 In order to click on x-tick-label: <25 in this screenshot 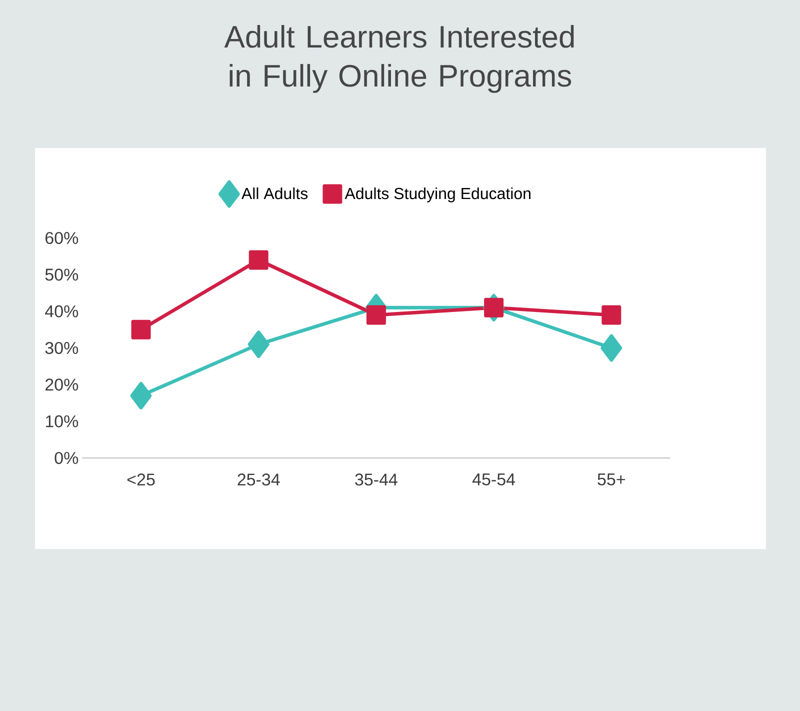, I will do `click(141, 480)`.